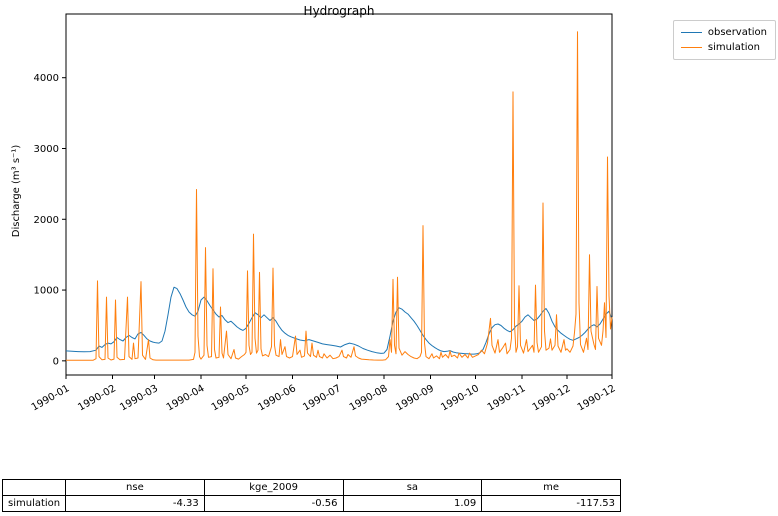  What do you see at coordinates (135, 487) in the screenshot?
I see `col-header-nse: nse` at bounding box center [135, 487].